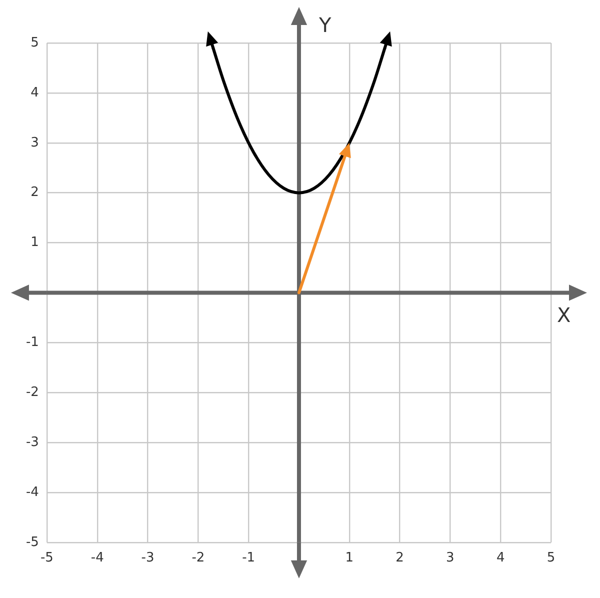 Image resolution: width=600 pixels, height=598 pixels. What do you see at coordinates (400, 558) in the screenshot?
I see `x-tick-label: 2` at bounding box center [400, 558].